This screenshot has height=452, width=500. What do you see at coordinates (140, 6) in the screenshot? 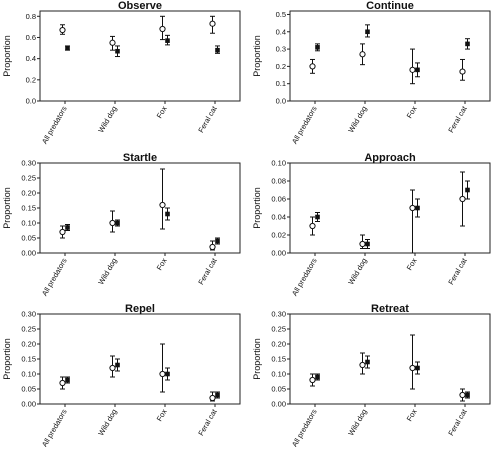
I see `panel-title: Observe` at bounding box center [140, 6].